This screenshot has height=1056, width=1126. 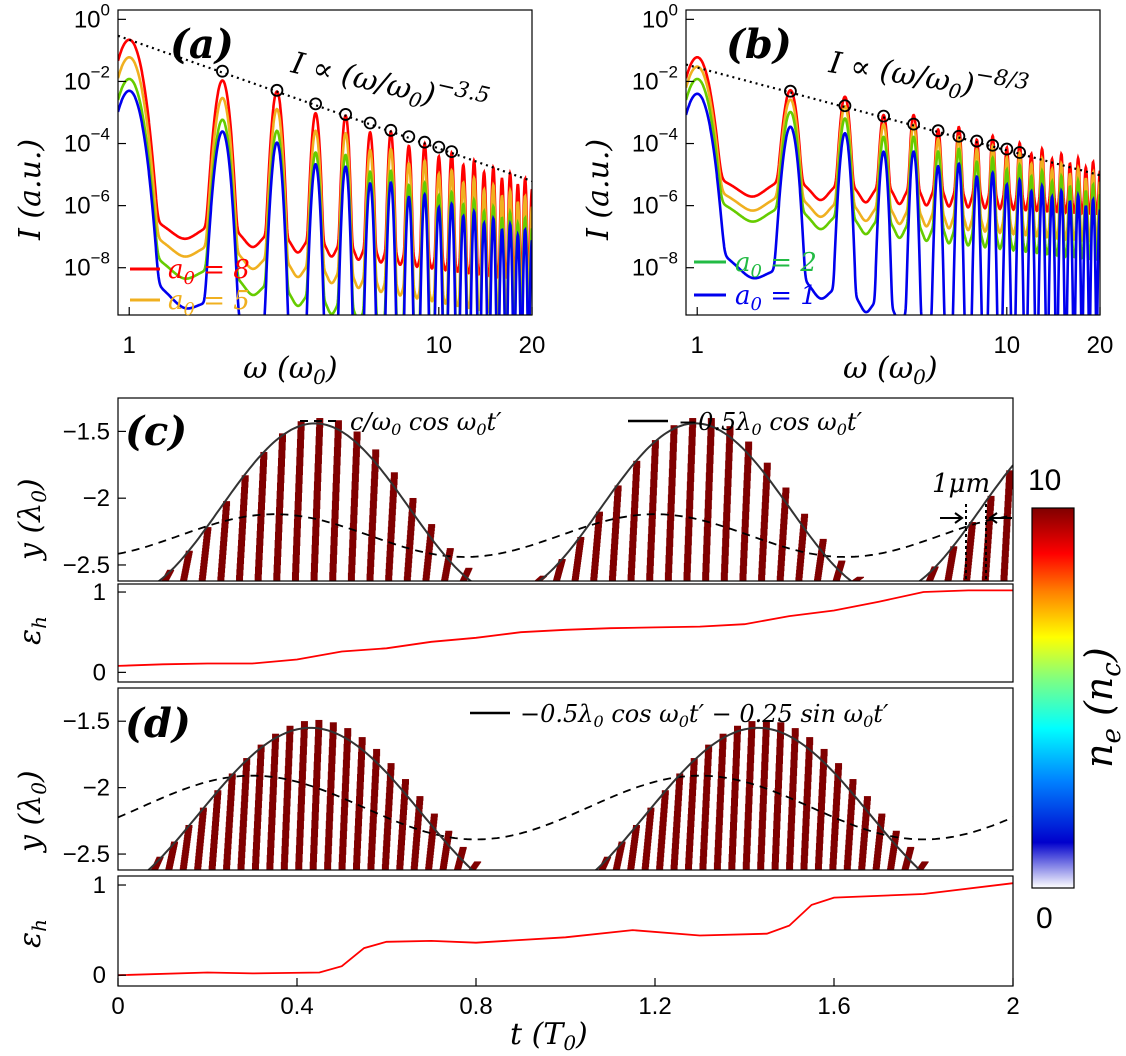 What do you see at coordinates (1100, 345) in the screenshot?
I see `xtick-label: 20` at bounding box center [1100, 345].